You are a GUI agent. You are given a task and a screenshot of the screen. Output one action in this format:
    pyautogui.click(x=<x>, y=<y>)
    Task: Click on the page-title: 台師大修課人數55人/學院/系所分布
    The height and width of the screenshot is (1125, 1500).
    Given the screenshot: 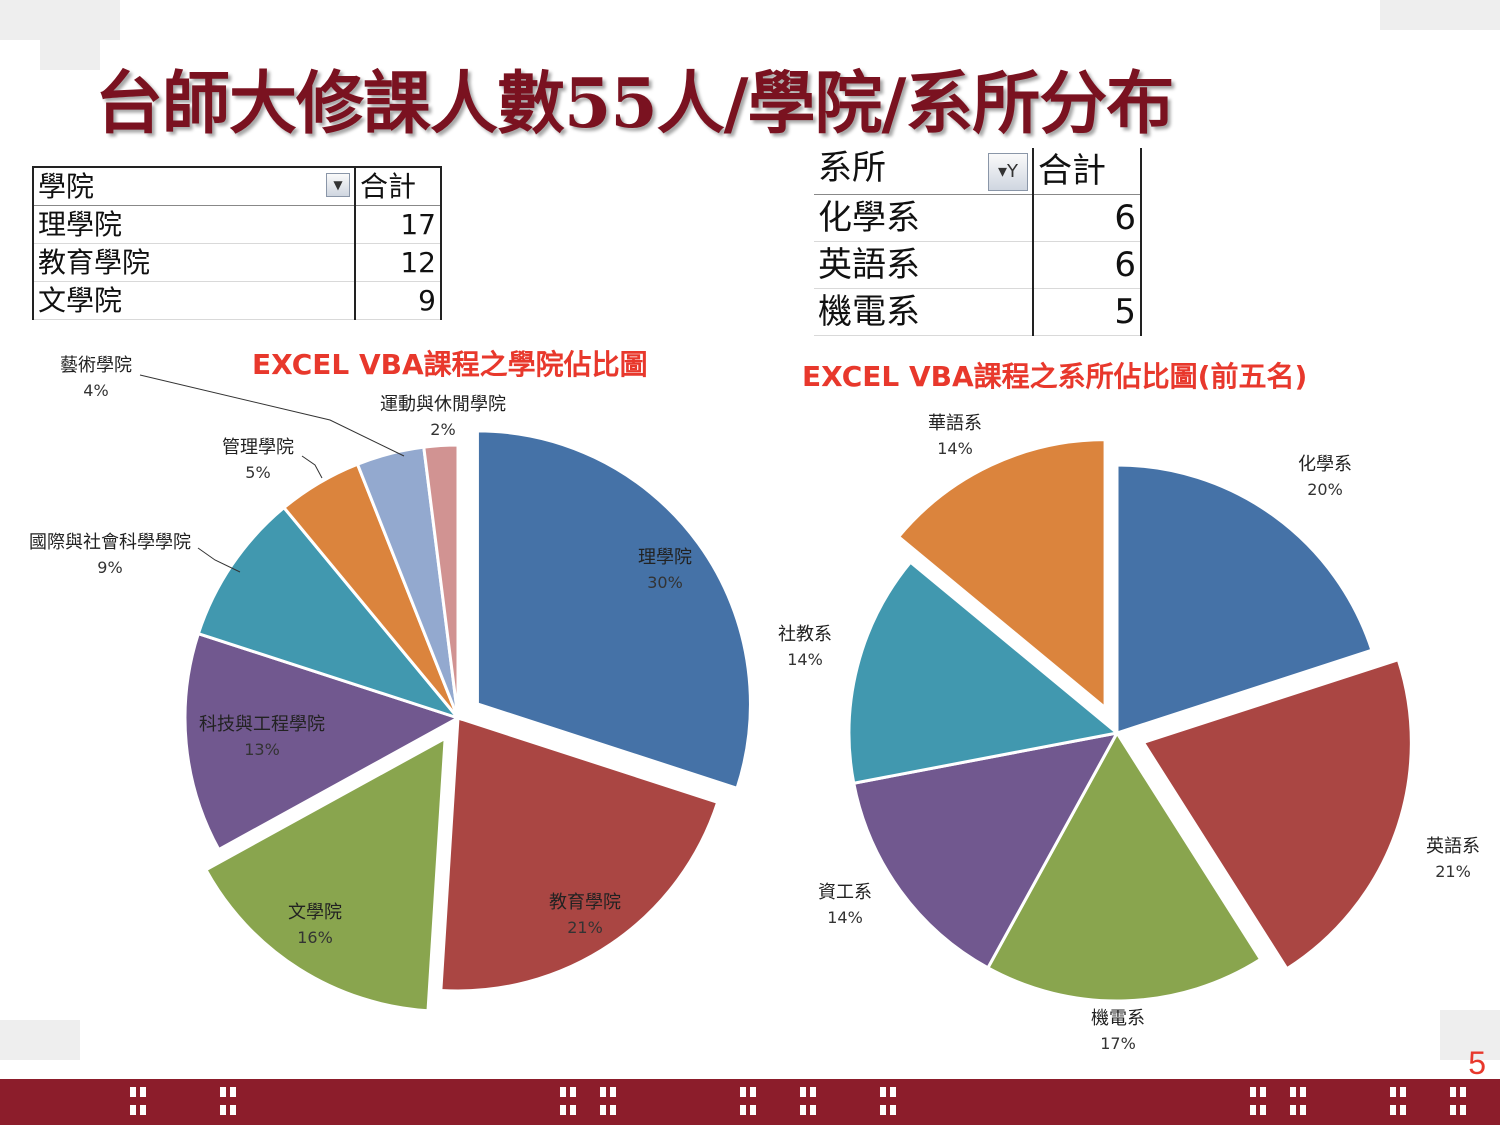 What is the action you would take?
    pyautogui.click(x=634, y=104)
    